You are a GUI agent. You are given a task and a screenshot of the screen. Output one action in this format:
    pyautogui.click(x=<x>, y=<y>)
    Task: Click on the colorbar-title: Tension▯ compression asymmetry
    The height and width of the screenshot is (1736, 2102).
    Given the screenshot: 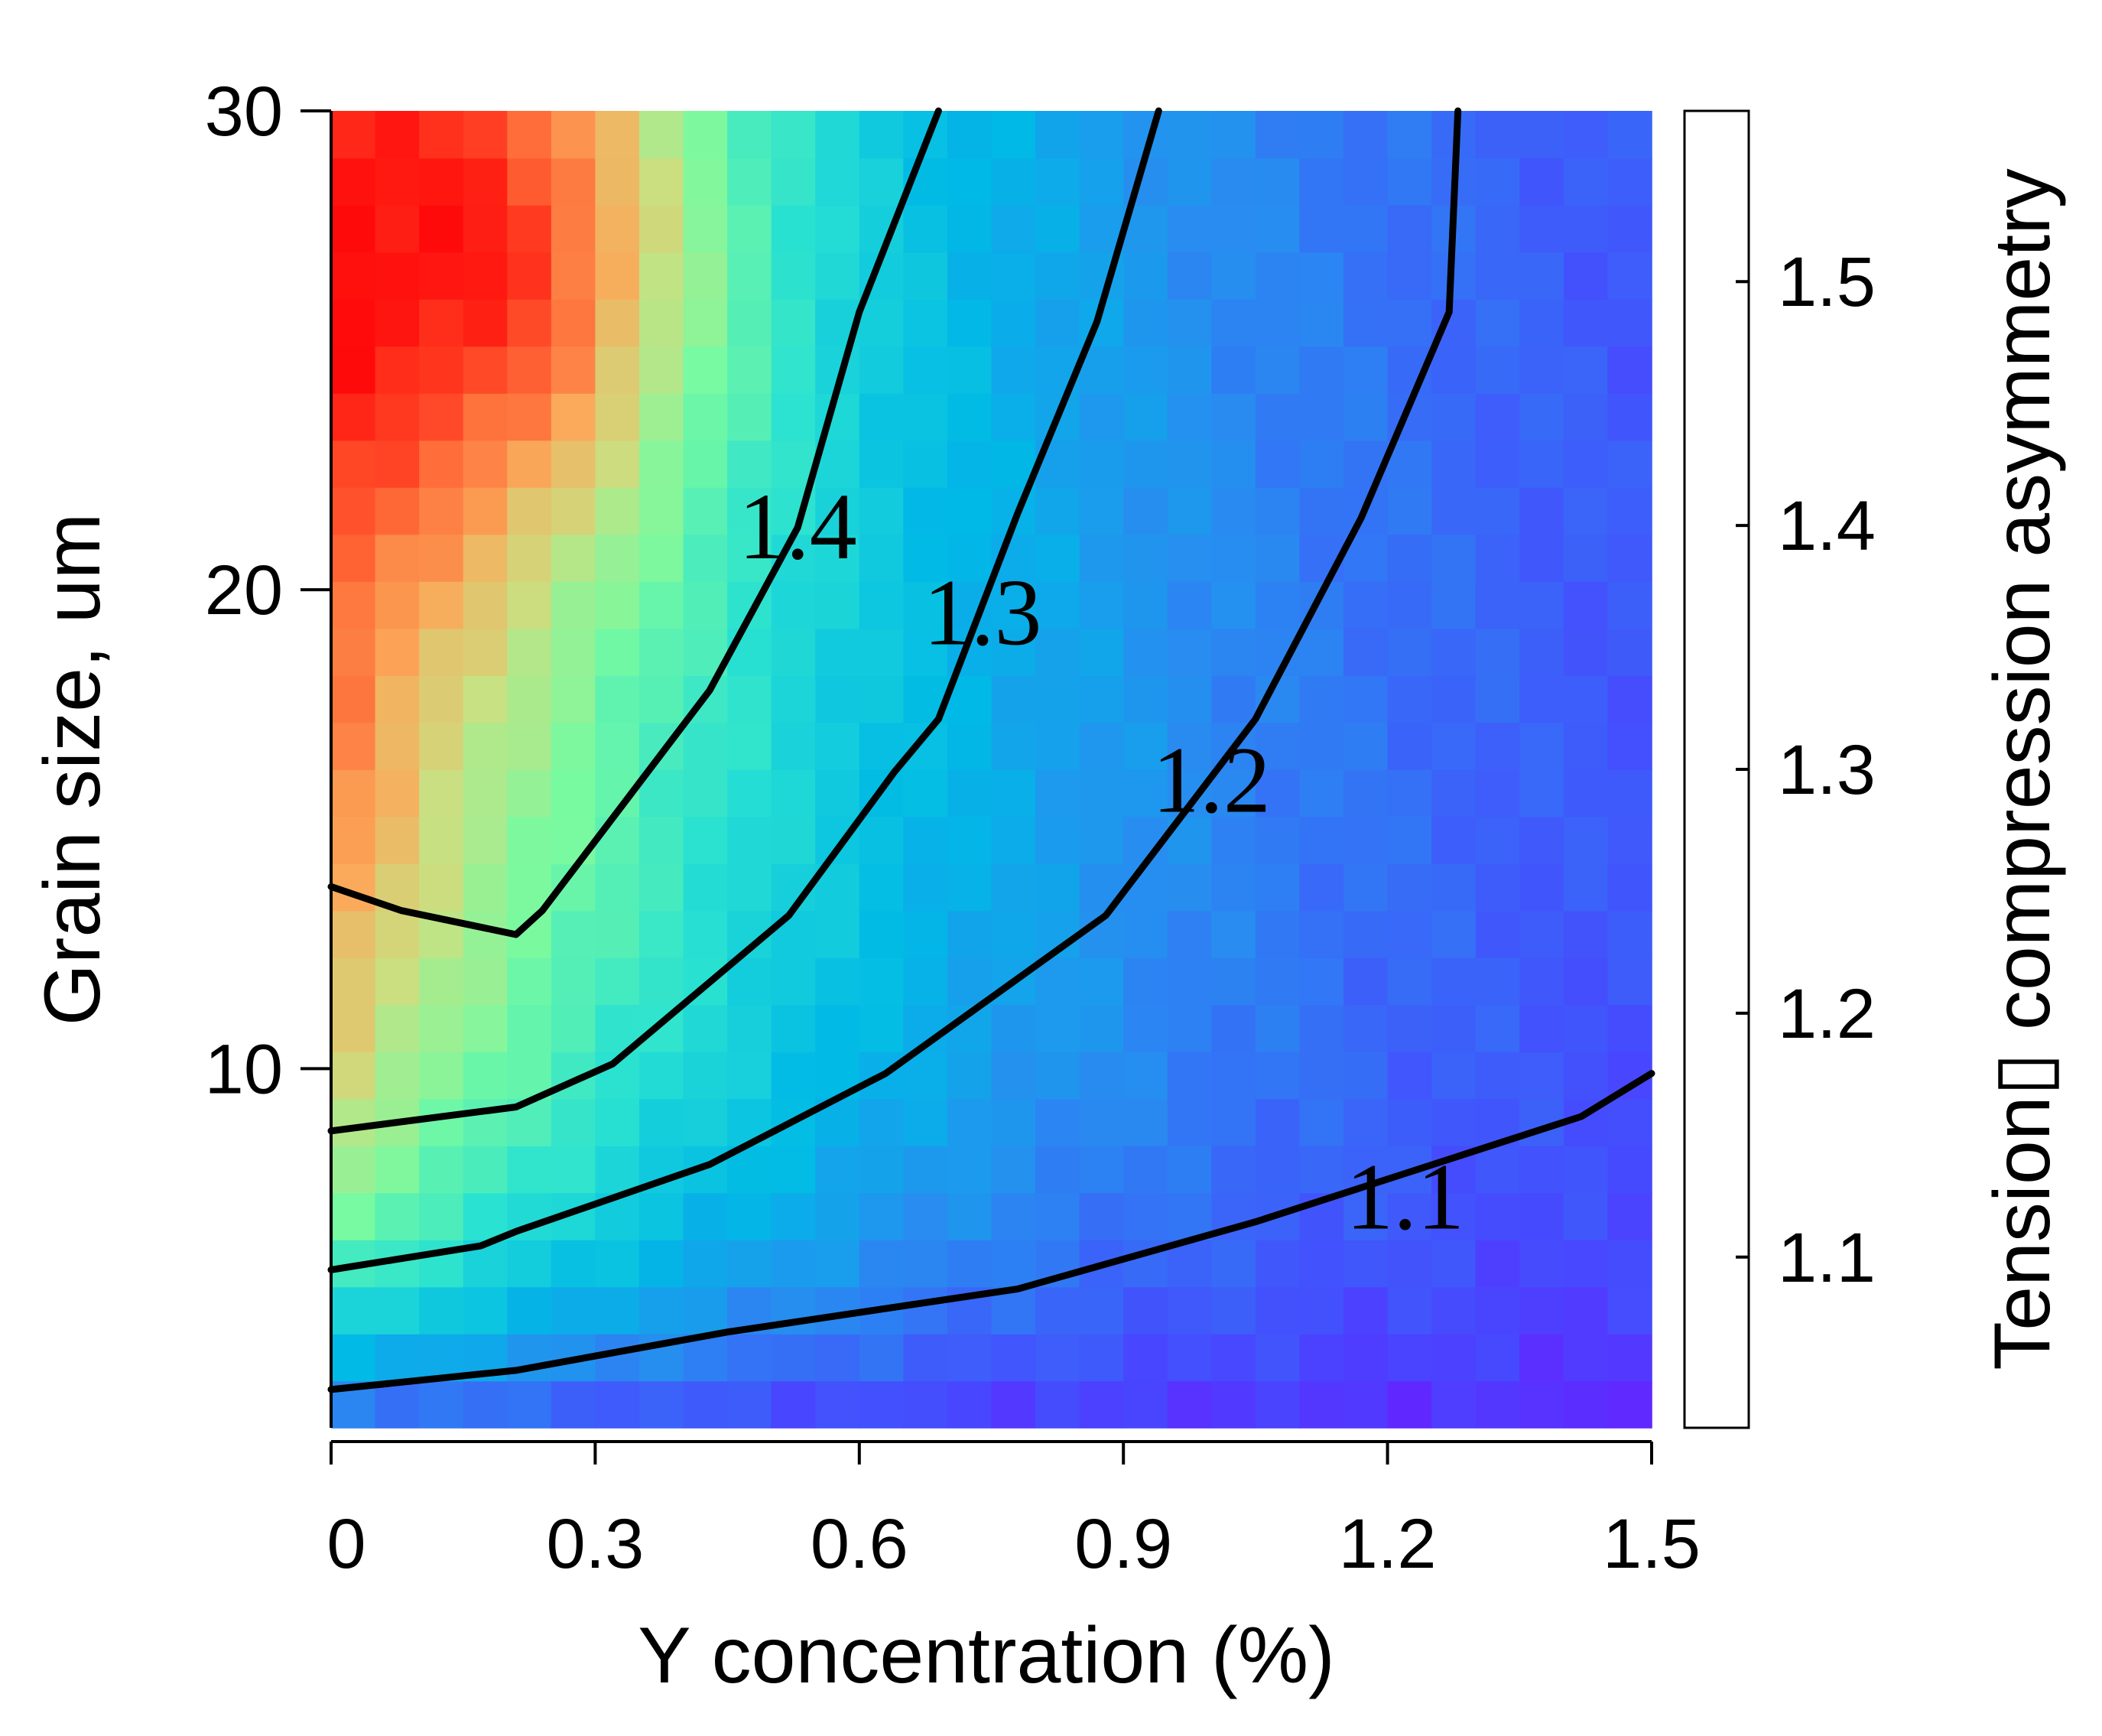 What is the action you would take?
    pyautogui.click(x=2023, y=769)
    